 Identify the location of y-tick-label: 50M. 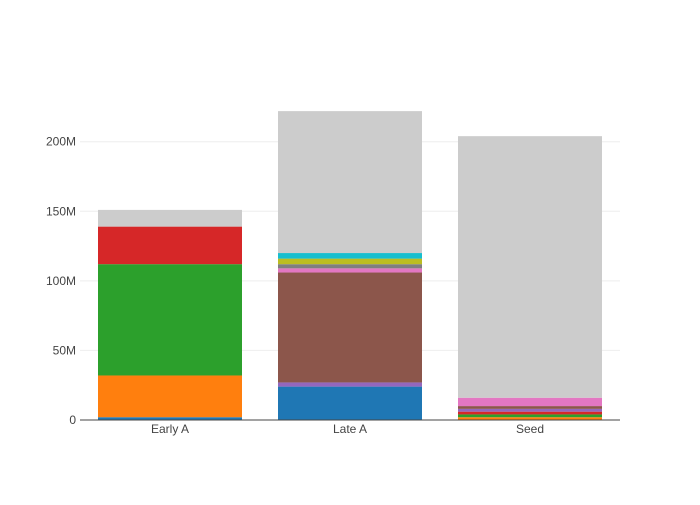
(64, 350).